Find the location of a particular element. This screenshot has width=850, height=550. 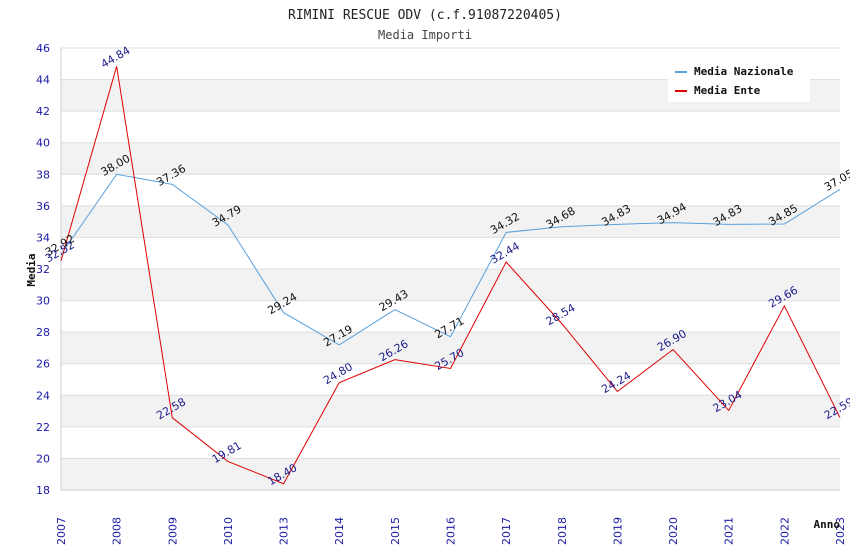

chart-title: RIMINI RESCUE ODV (c.f.91087220405) is located at coordinates (425, 15).